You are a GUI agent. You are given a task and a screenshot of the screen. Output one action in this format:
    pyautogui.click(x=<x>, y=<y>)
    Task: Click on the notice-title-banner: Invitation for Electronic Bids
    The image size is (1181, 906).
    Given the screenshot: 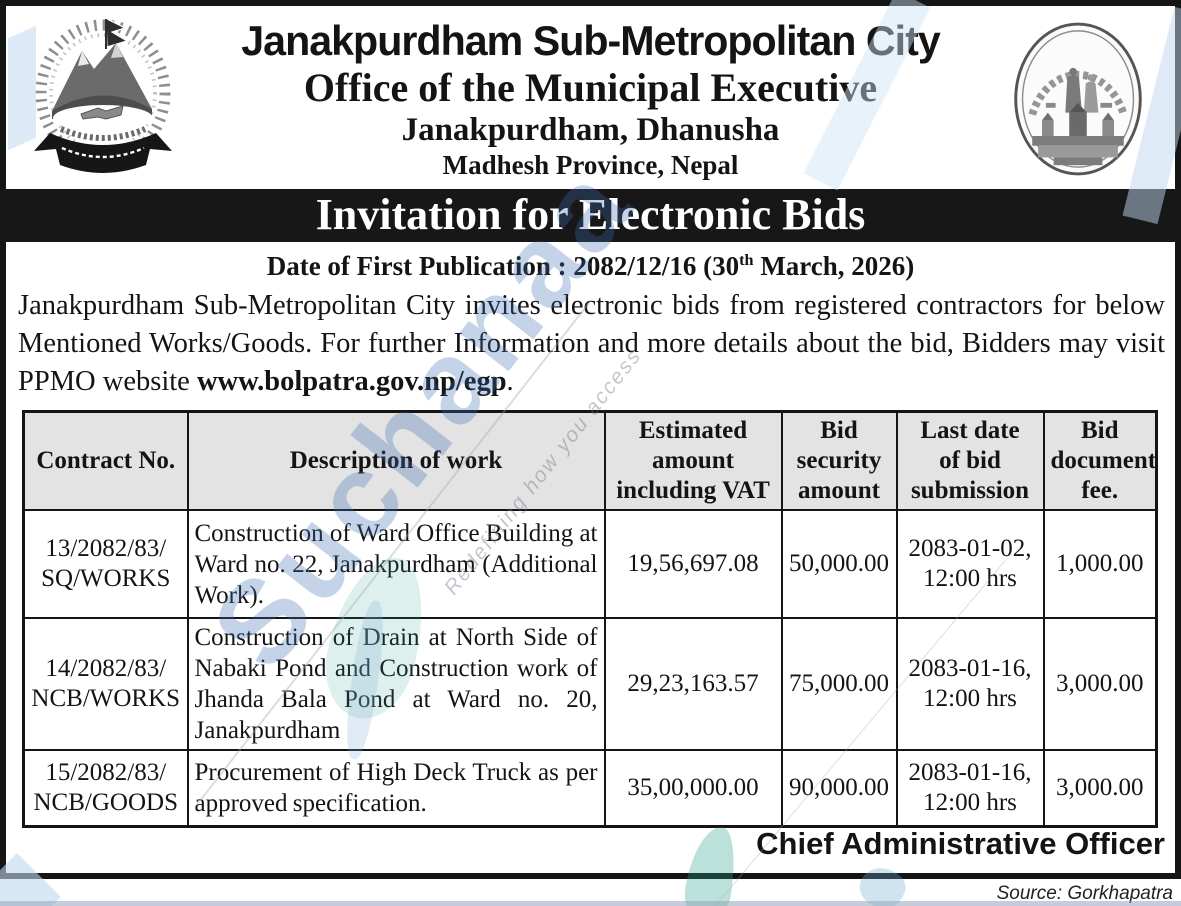 What is the action you would take?
    pyautogui.click(x=590, y=215)
    